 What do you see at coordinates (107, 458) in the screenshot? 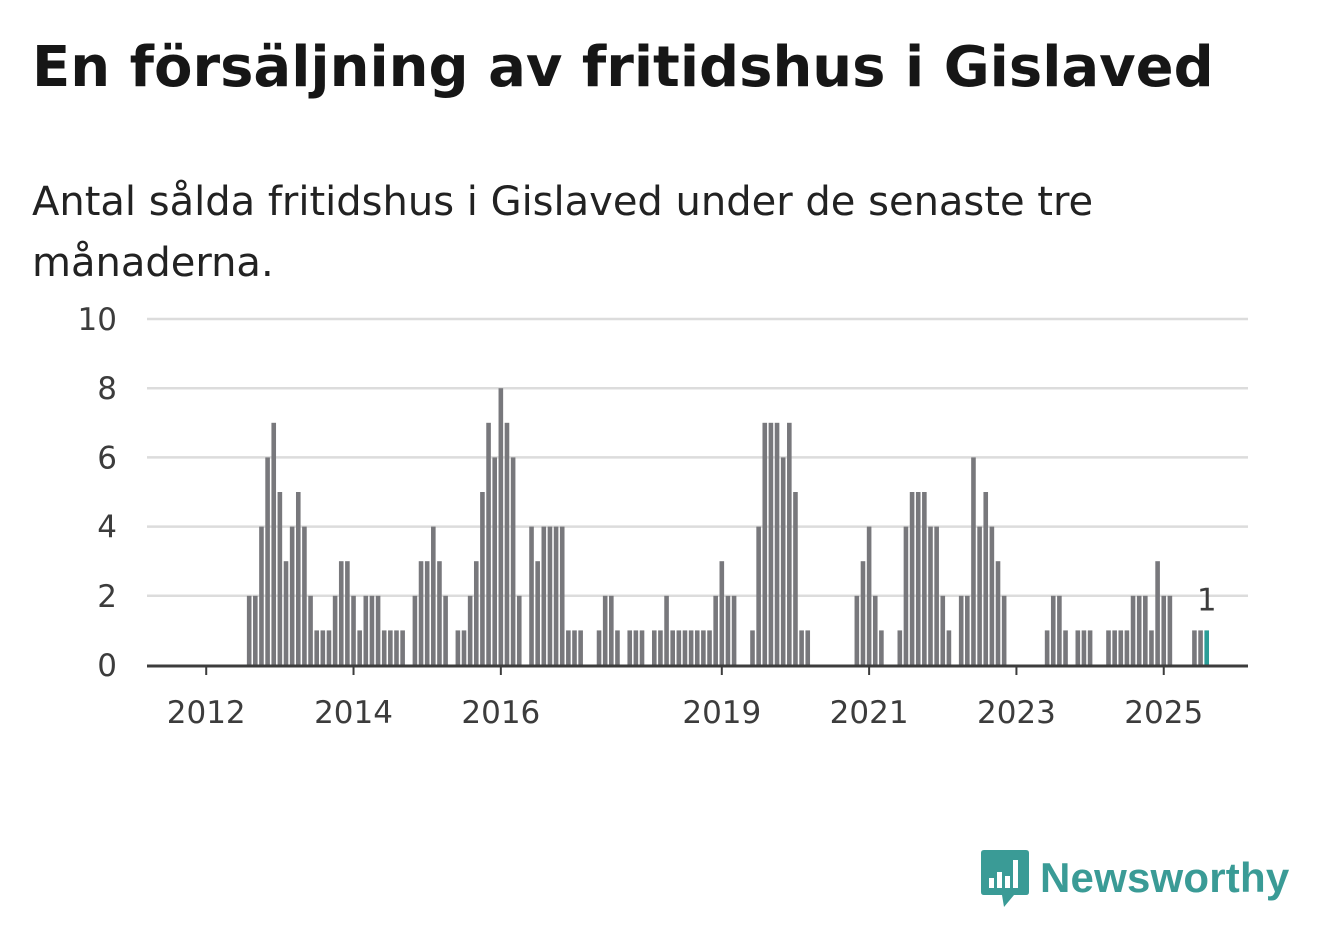
I see `y-tick-label: 6` at bounding box center [107, 458].